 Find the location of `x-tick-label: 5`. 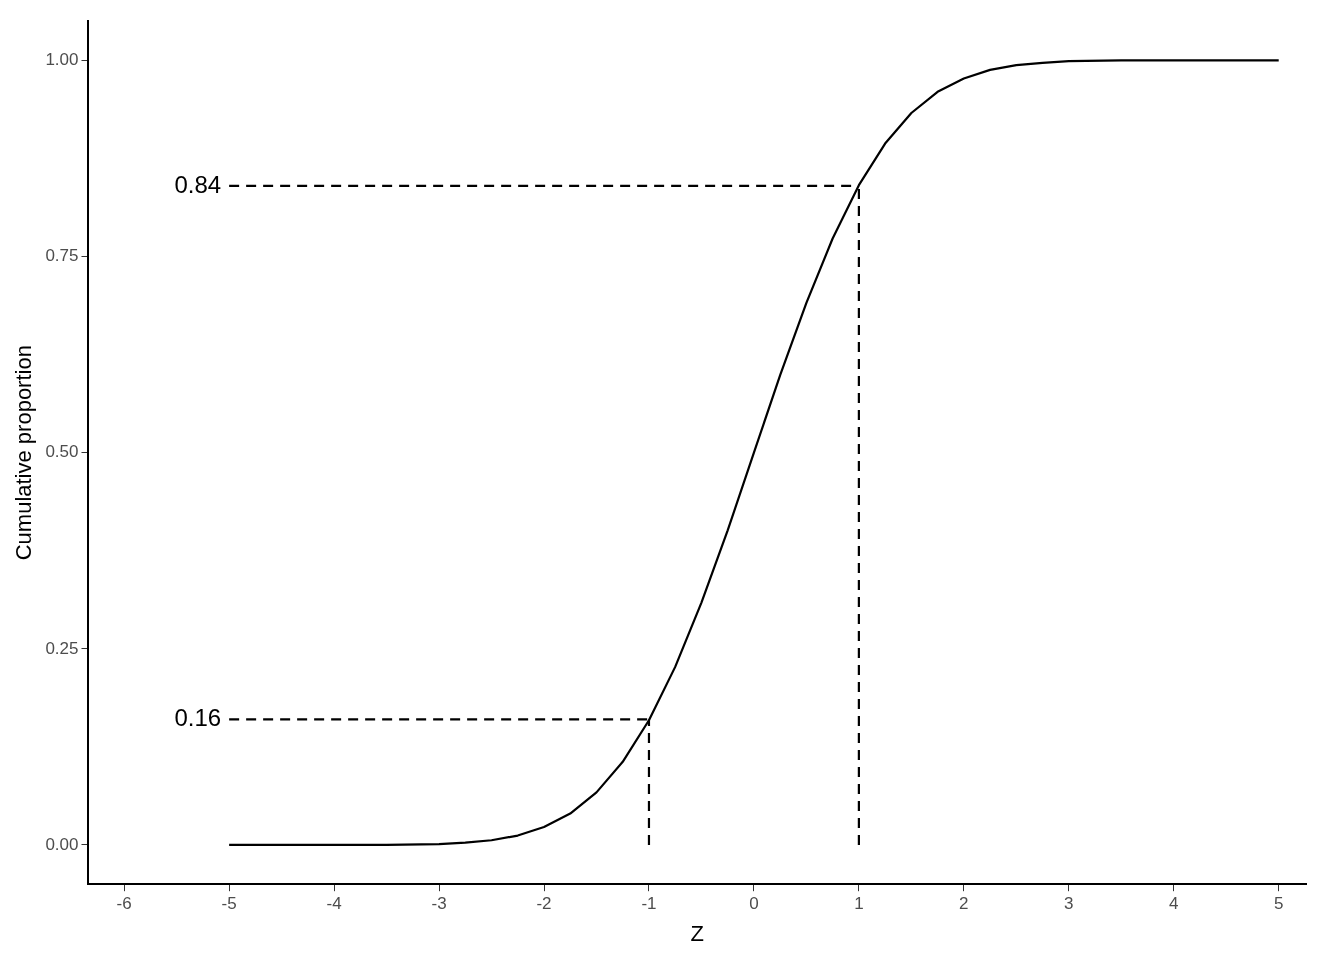

x-tick-label: 5 is located at coordinates (1278, 904).